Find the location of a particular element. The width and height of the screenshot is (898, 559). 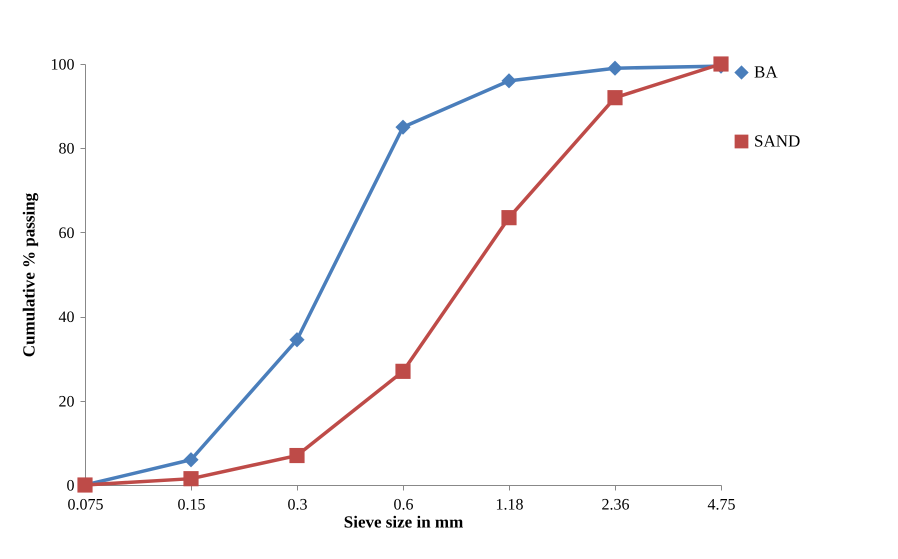

y-tick-label: 80 is located at coordinates (66, 149).